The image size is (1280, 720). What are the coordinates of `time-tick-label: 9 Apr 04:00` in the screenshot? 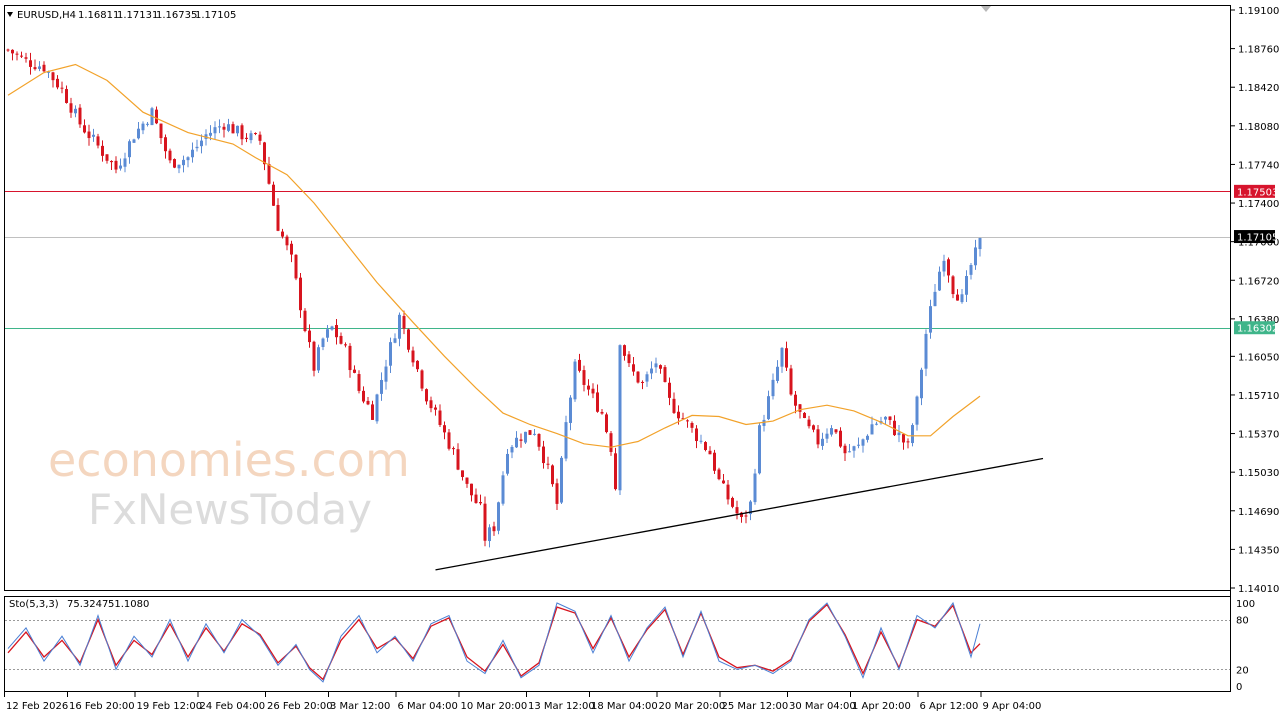 It's located at (1012, 706).